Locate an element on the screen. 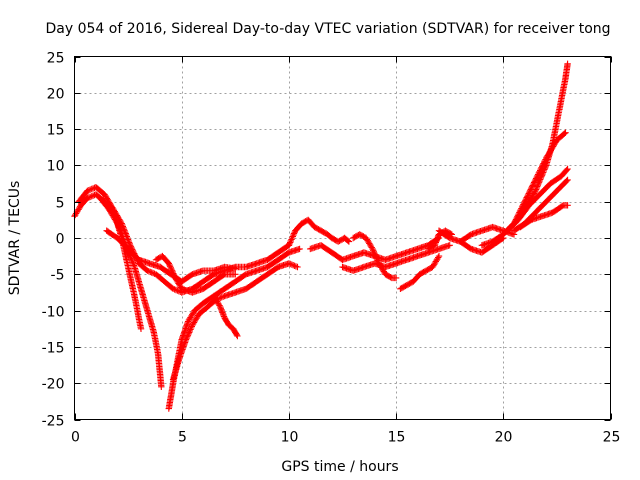 The height and width of the screenshot is (480, 640). x-tick-label: 5 is located at coordinates (182, 438).